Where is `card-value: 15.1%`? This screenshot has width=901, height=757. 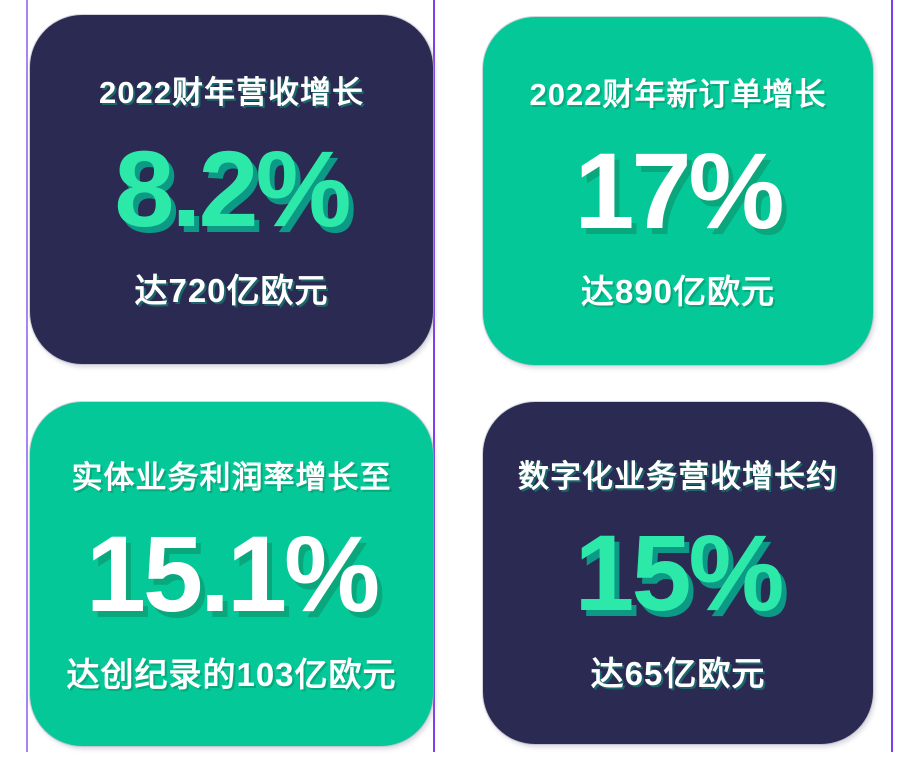 card-value: 15.1% is located at coordinates (232, 573).